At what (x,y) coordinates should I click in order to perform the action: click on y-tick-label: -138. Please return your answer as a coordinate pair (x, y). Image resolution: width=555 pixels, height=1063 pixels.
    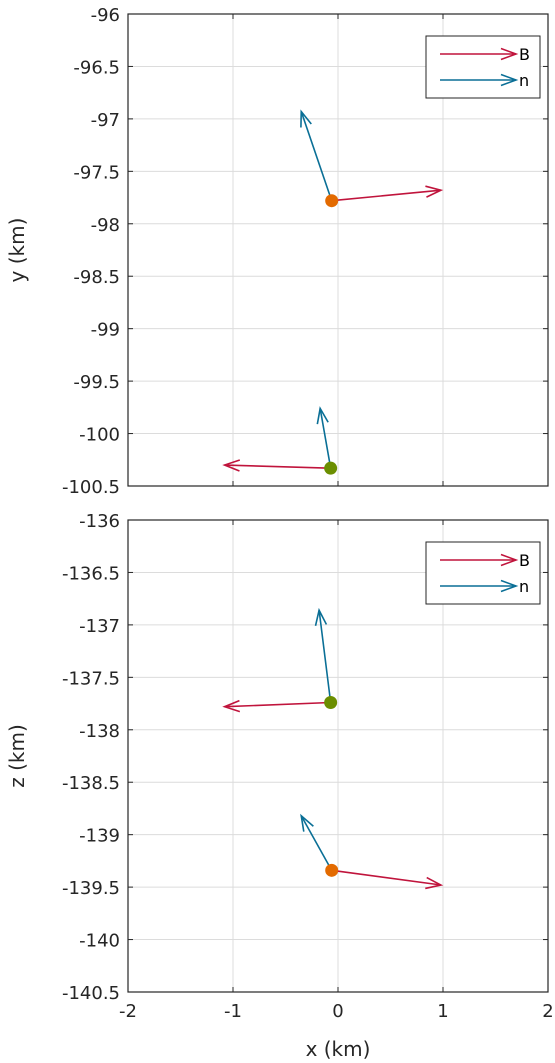
    Looking at the image, I should click on (99, 731).